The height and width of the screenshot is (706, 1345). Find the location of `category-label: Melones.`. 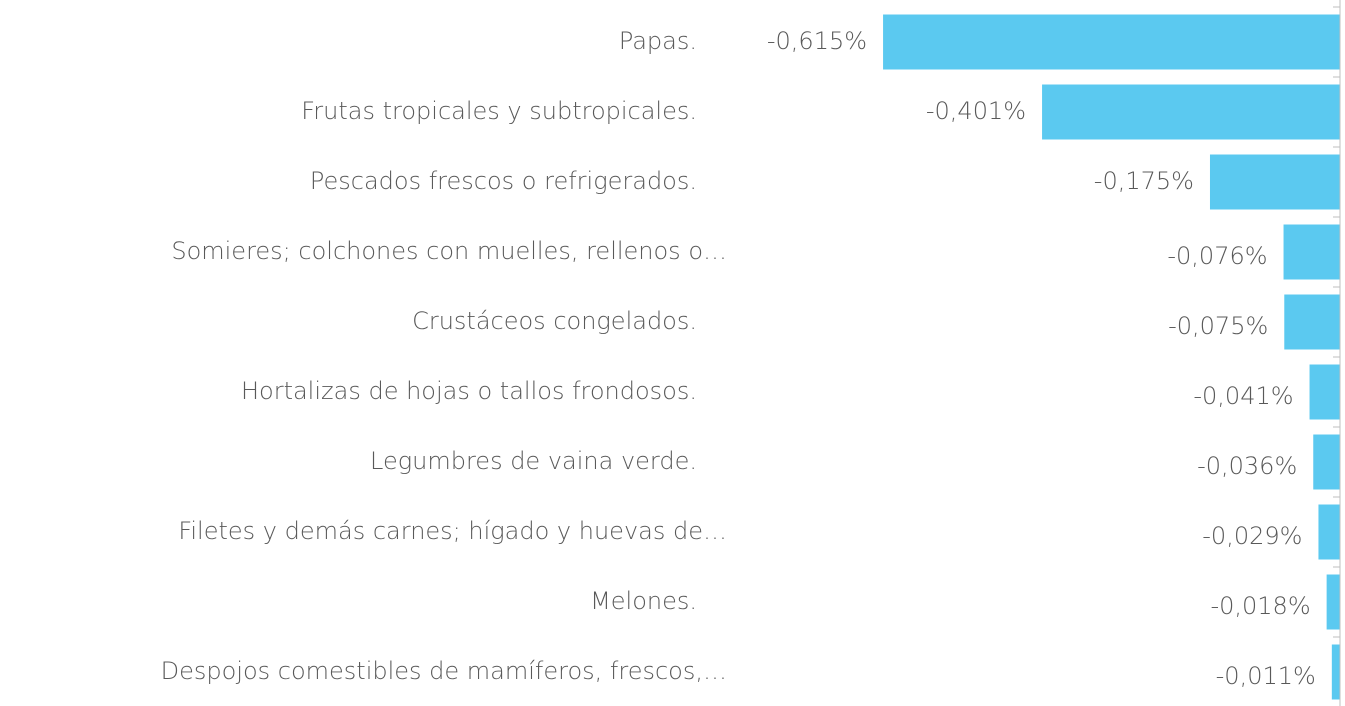

category-label: Melones. is located at coordinates (643, 601).